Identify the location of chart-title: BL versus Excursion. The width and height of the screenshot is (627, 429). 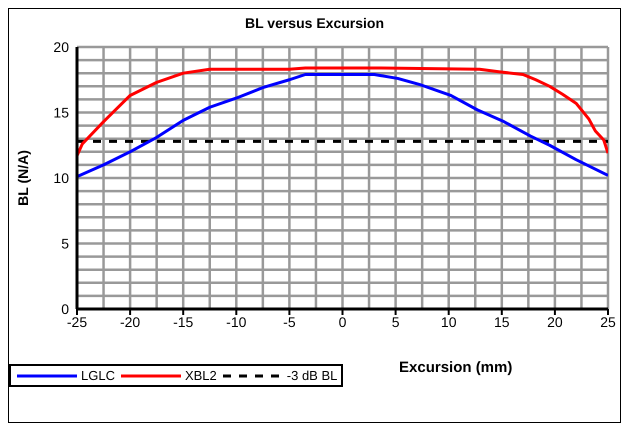
(315, 23).